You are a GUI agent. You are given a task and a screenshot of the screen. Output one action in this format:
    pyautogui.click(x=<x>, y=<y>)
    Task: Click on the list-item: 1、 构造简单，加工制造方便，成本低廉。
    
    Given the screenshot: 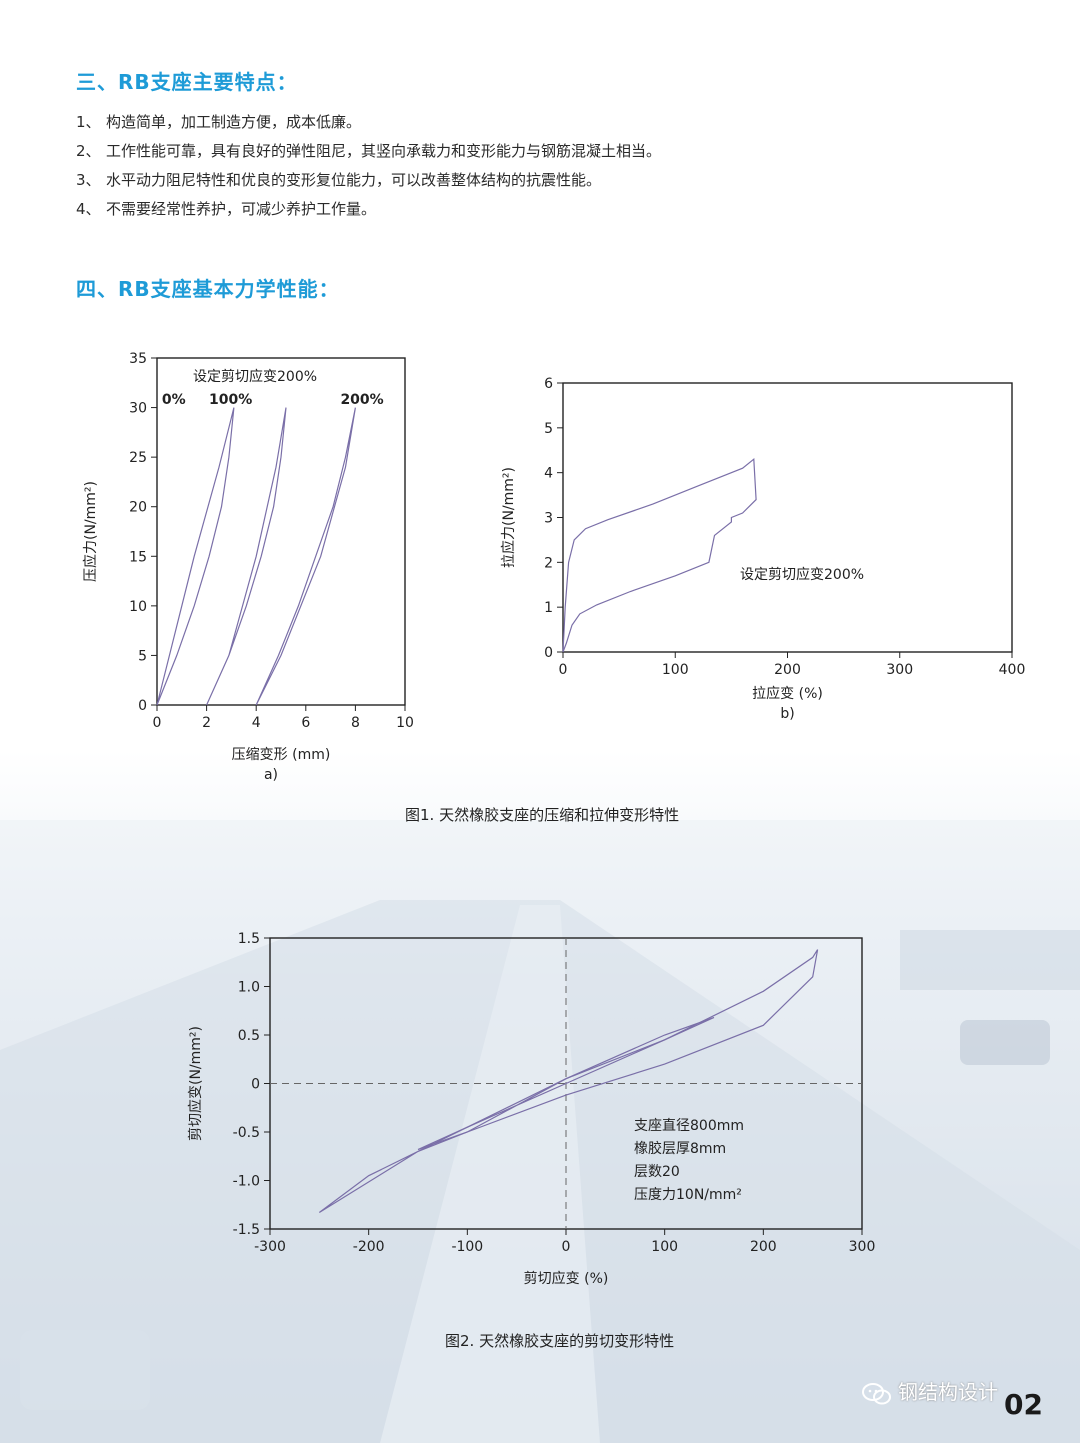 What is the action you would take?
    pyautogui.click(x=219, y=122)
    